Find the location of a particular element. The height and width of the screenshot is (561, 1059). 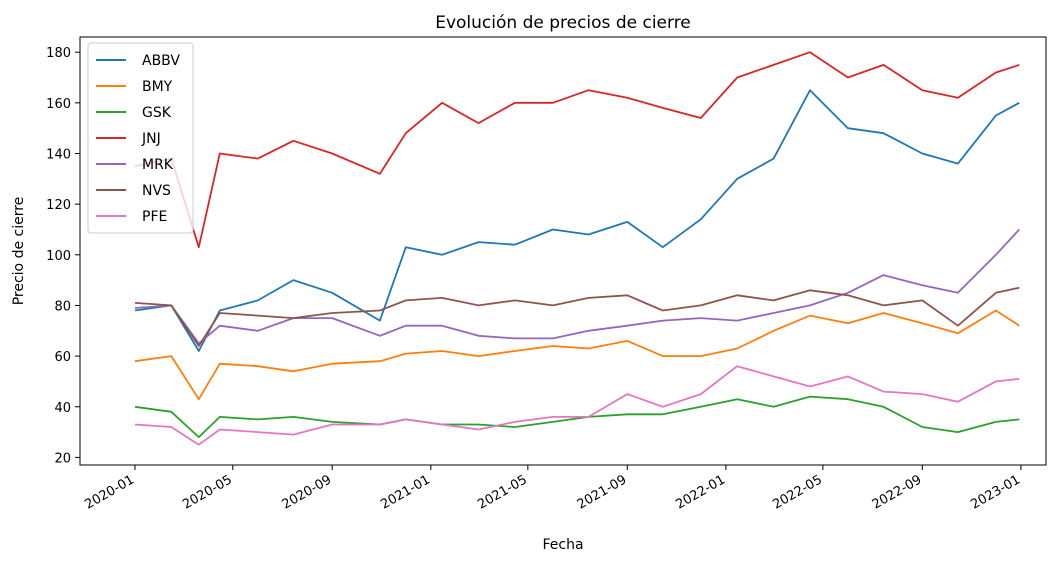

x-tick-label: 2020-05 is located at coordinates (207, 492).